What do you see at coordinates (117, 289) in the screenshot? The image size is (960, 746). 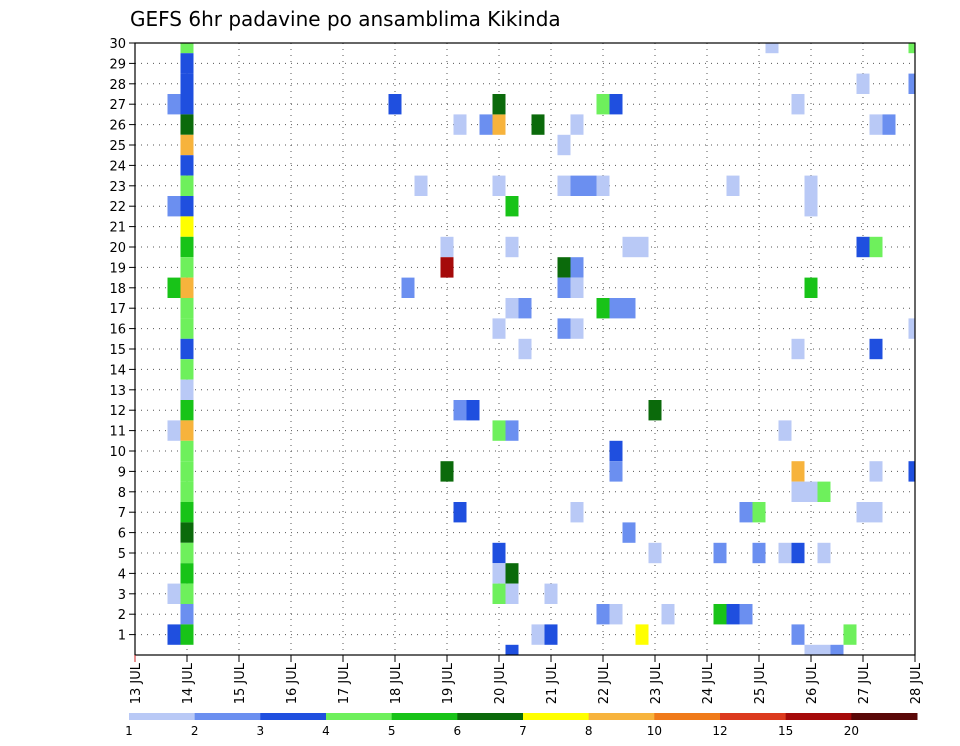 I see `y-tick-label: 18` at bounding box center [117, 289].